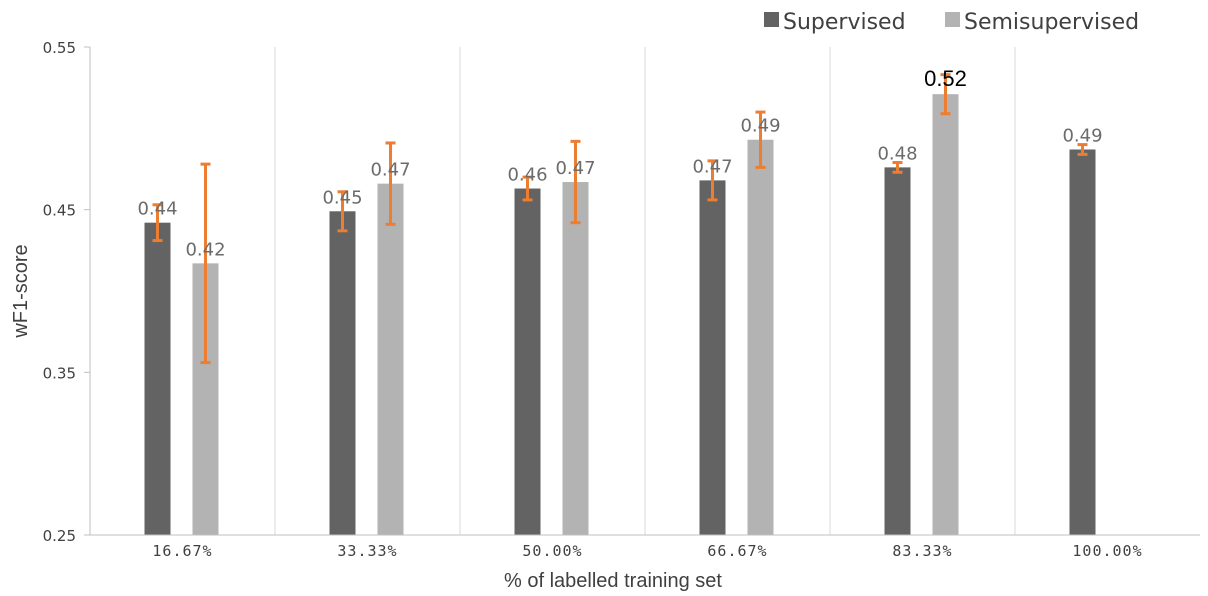  Describe the element at coordinates (737, 551) in the screenshot. I see `x-tick-label: 66.67%` at that location.